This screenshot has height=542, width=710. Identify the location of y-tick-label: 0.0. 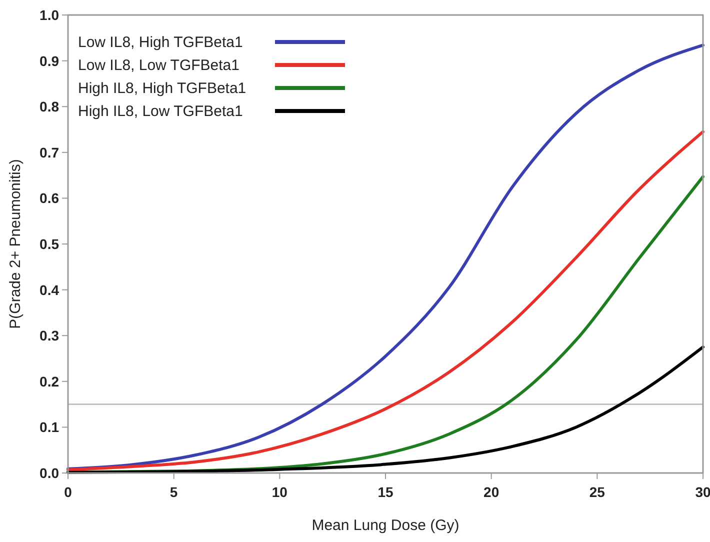
(50, 473).